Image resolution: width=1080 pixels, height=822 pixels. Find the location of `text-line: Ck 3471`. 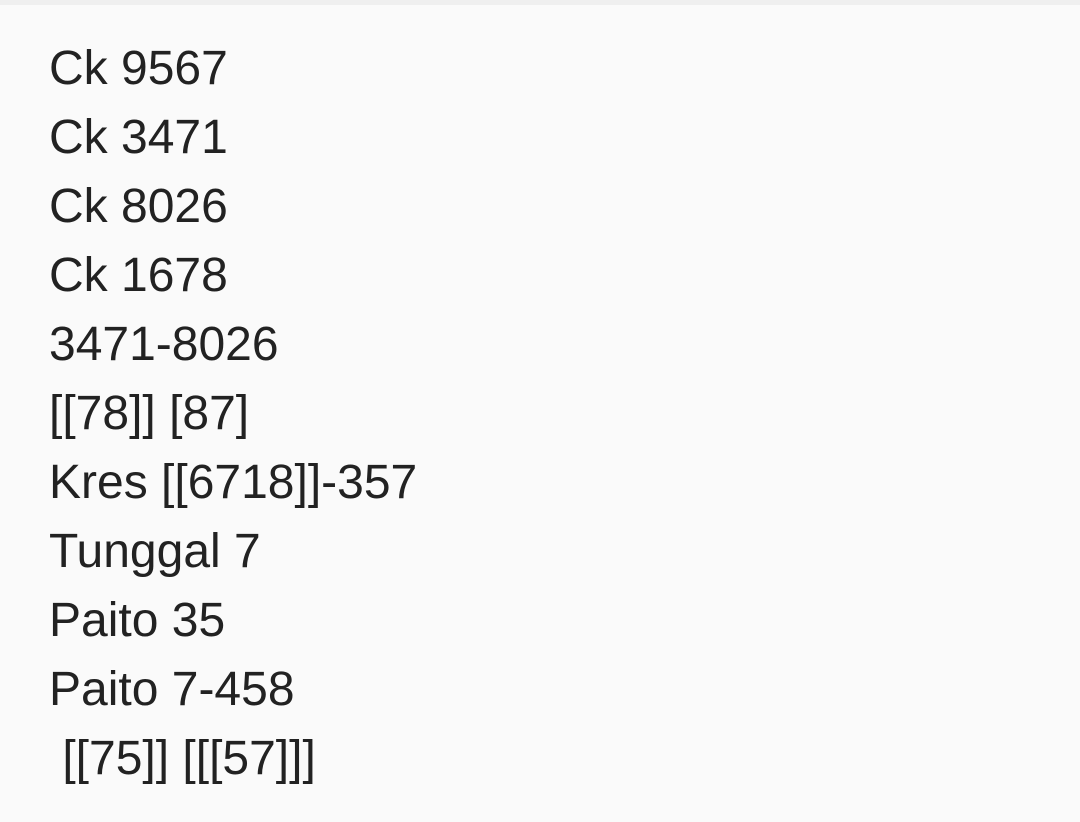

text-line: Ck 3471 is located at coordinates (138, 137).